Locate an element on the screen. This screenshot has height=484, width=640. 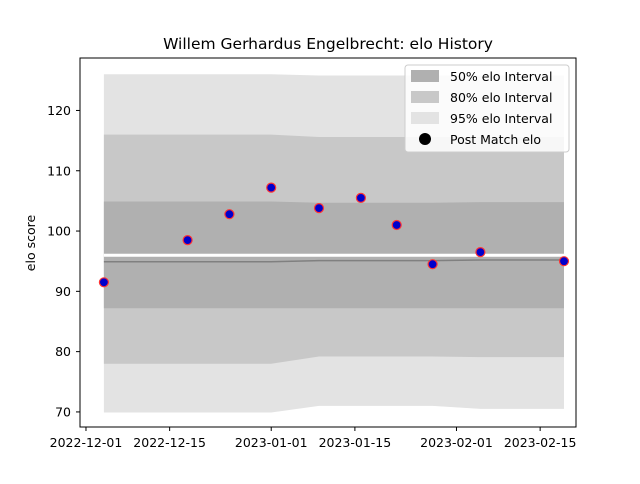
y-tick-label: 100 is located at coordinates (59, 231).